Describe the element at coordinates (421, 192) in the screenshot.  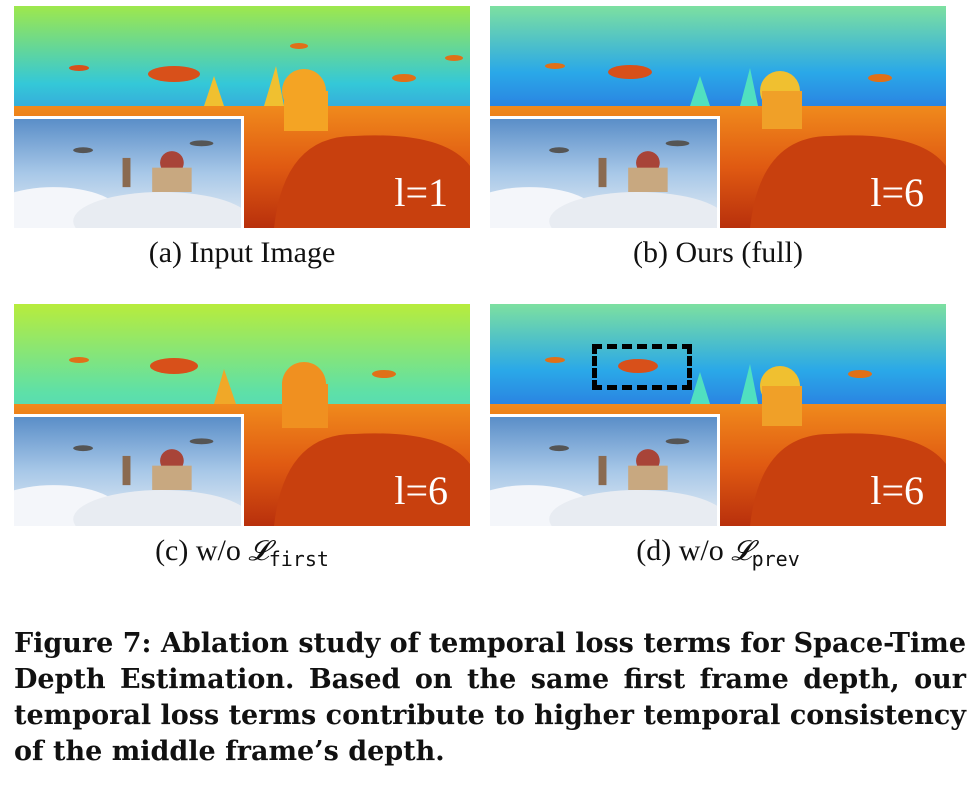
I see `level-label: l=1` at that location.